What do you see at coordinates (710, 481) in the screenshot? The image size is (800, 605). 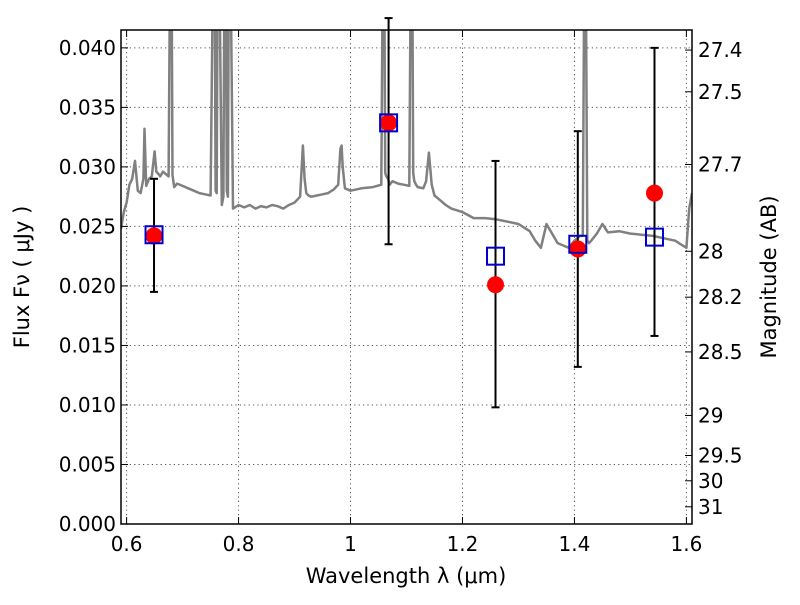 I see `right-tick-label: 30` at bounding box center [710, 481].